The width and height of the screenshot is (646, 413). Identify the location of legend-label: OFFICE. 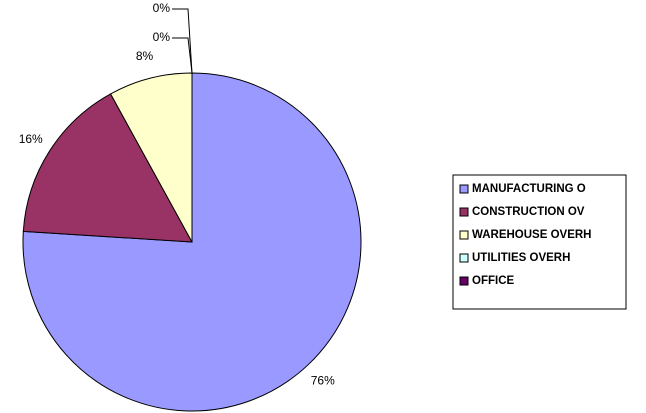
(493, 281).